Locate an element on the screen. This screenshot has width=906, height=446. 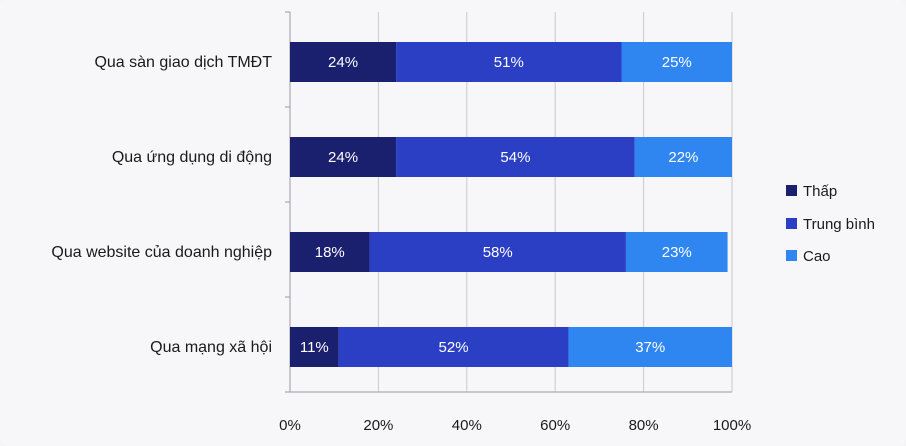
data-label: 25% is located at coordinates (677, 62).